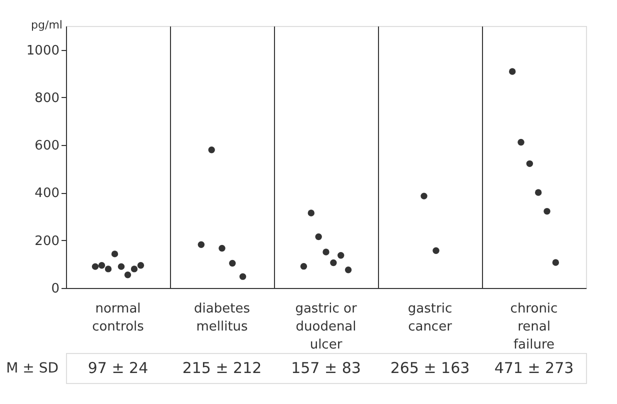 Image resolution: width=617 pixels, height=404 pixels. I want to click on y-tick-label: 800, so click(47, 98).